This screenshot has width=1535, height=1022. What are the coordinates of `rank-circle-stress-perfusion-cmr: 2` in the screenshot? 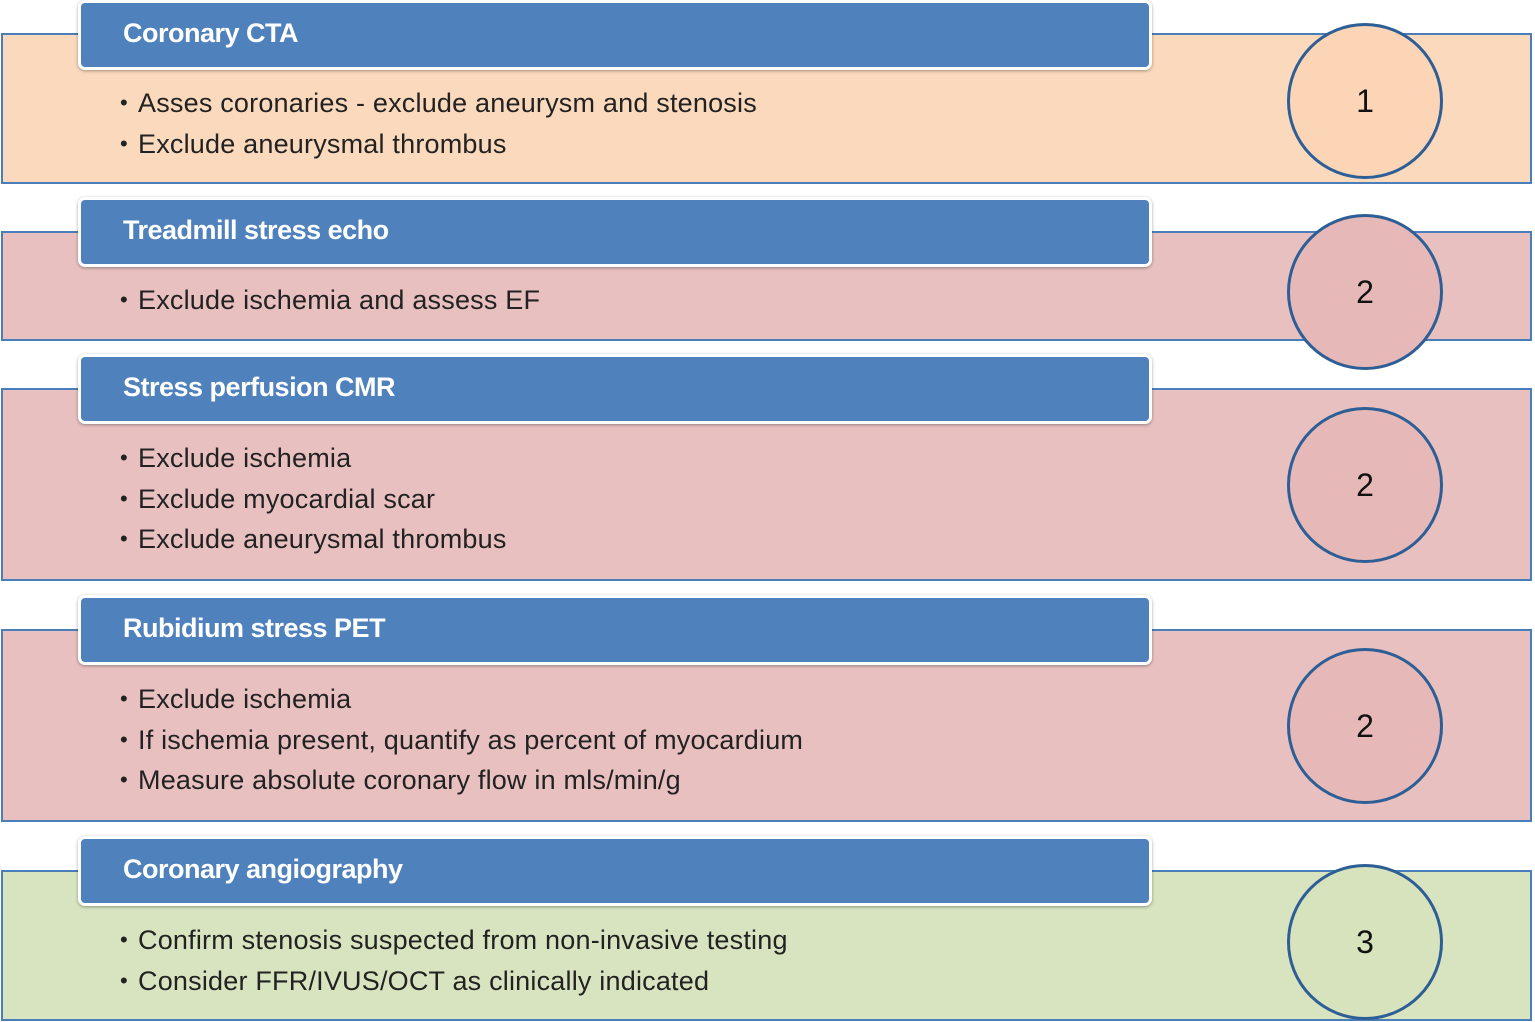 It's located at (1365, 485).